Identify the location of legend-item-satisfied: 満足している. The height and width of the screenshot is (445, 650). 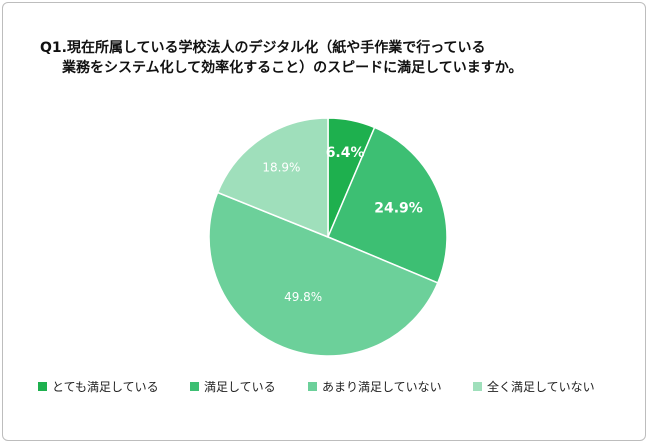
(233, 386).